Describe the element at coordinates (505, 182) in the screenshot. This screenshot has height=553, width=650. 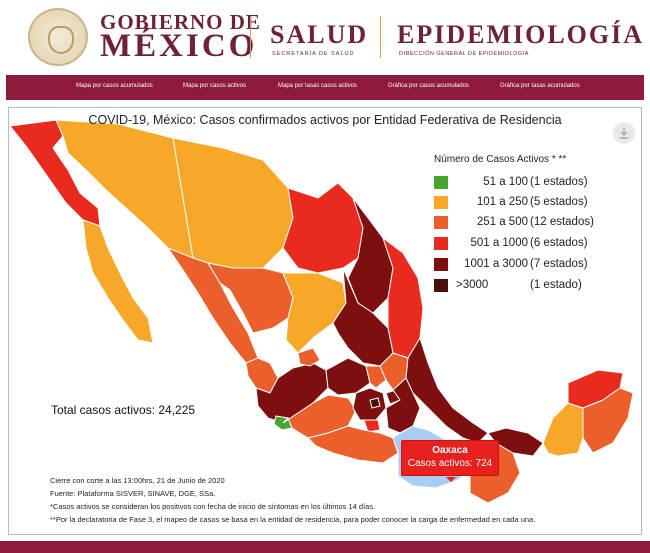
I see `legend-range: 51 a 100` at that location.